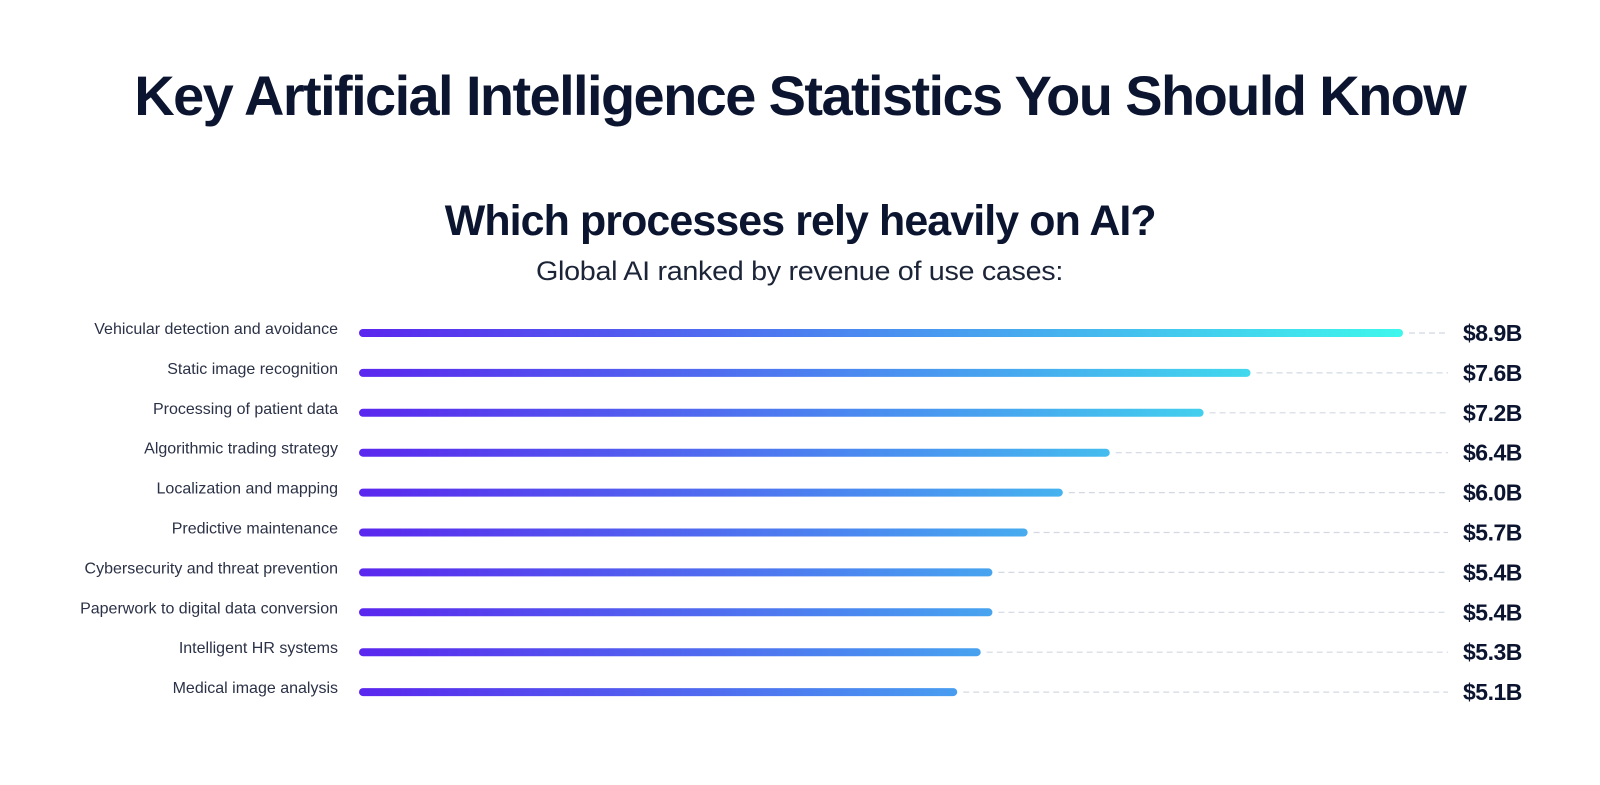 Image resolution: width=1600 pixels, height=785 pixels. I want to click on category-label: Localization and mapping, so click(247, 489).